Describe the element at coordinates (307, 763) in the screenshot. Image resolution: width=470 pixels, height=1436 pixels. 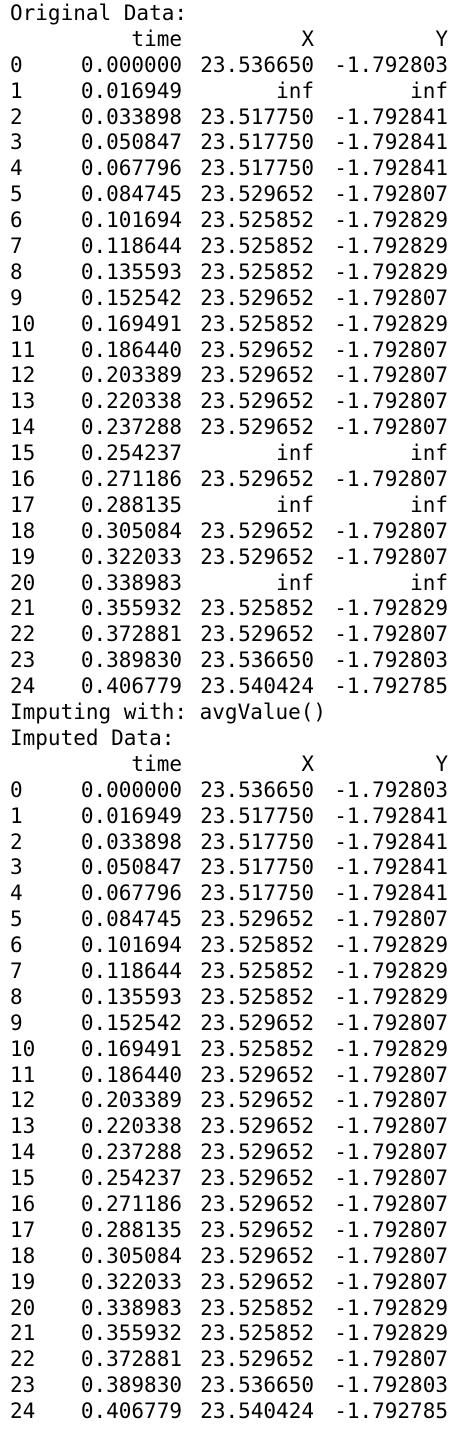
I see `imputed-column-x: X` at that location.